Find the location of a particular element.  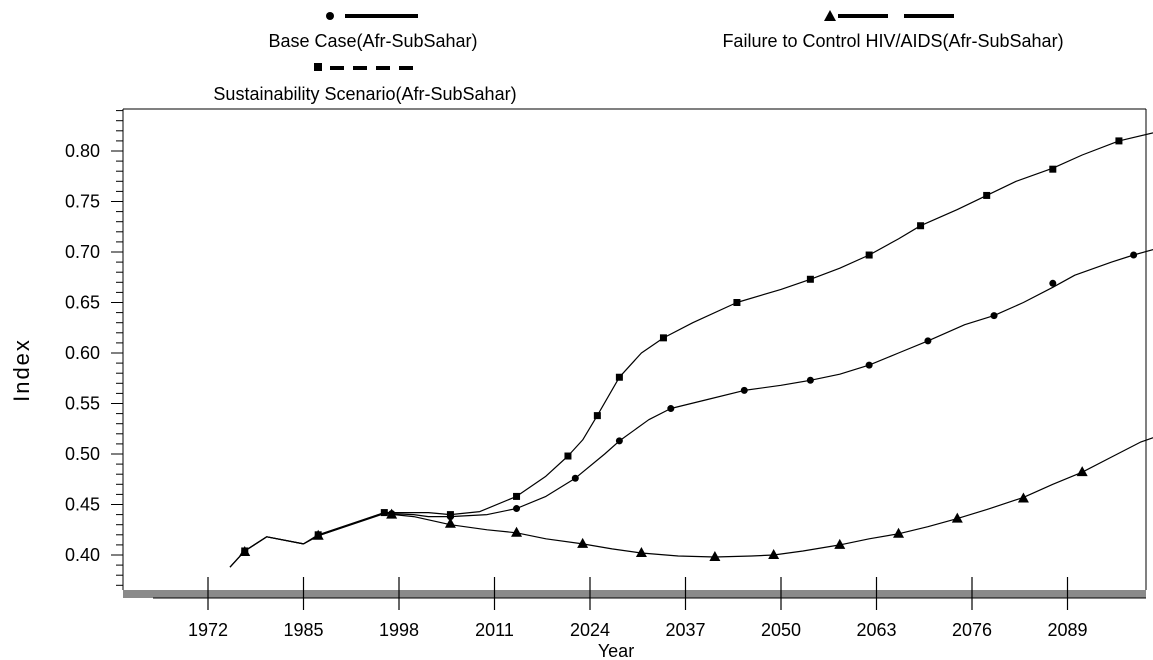

legend-label-base-case: Base Case(Afr-SubSahar) is located at coordinates (372, 41).